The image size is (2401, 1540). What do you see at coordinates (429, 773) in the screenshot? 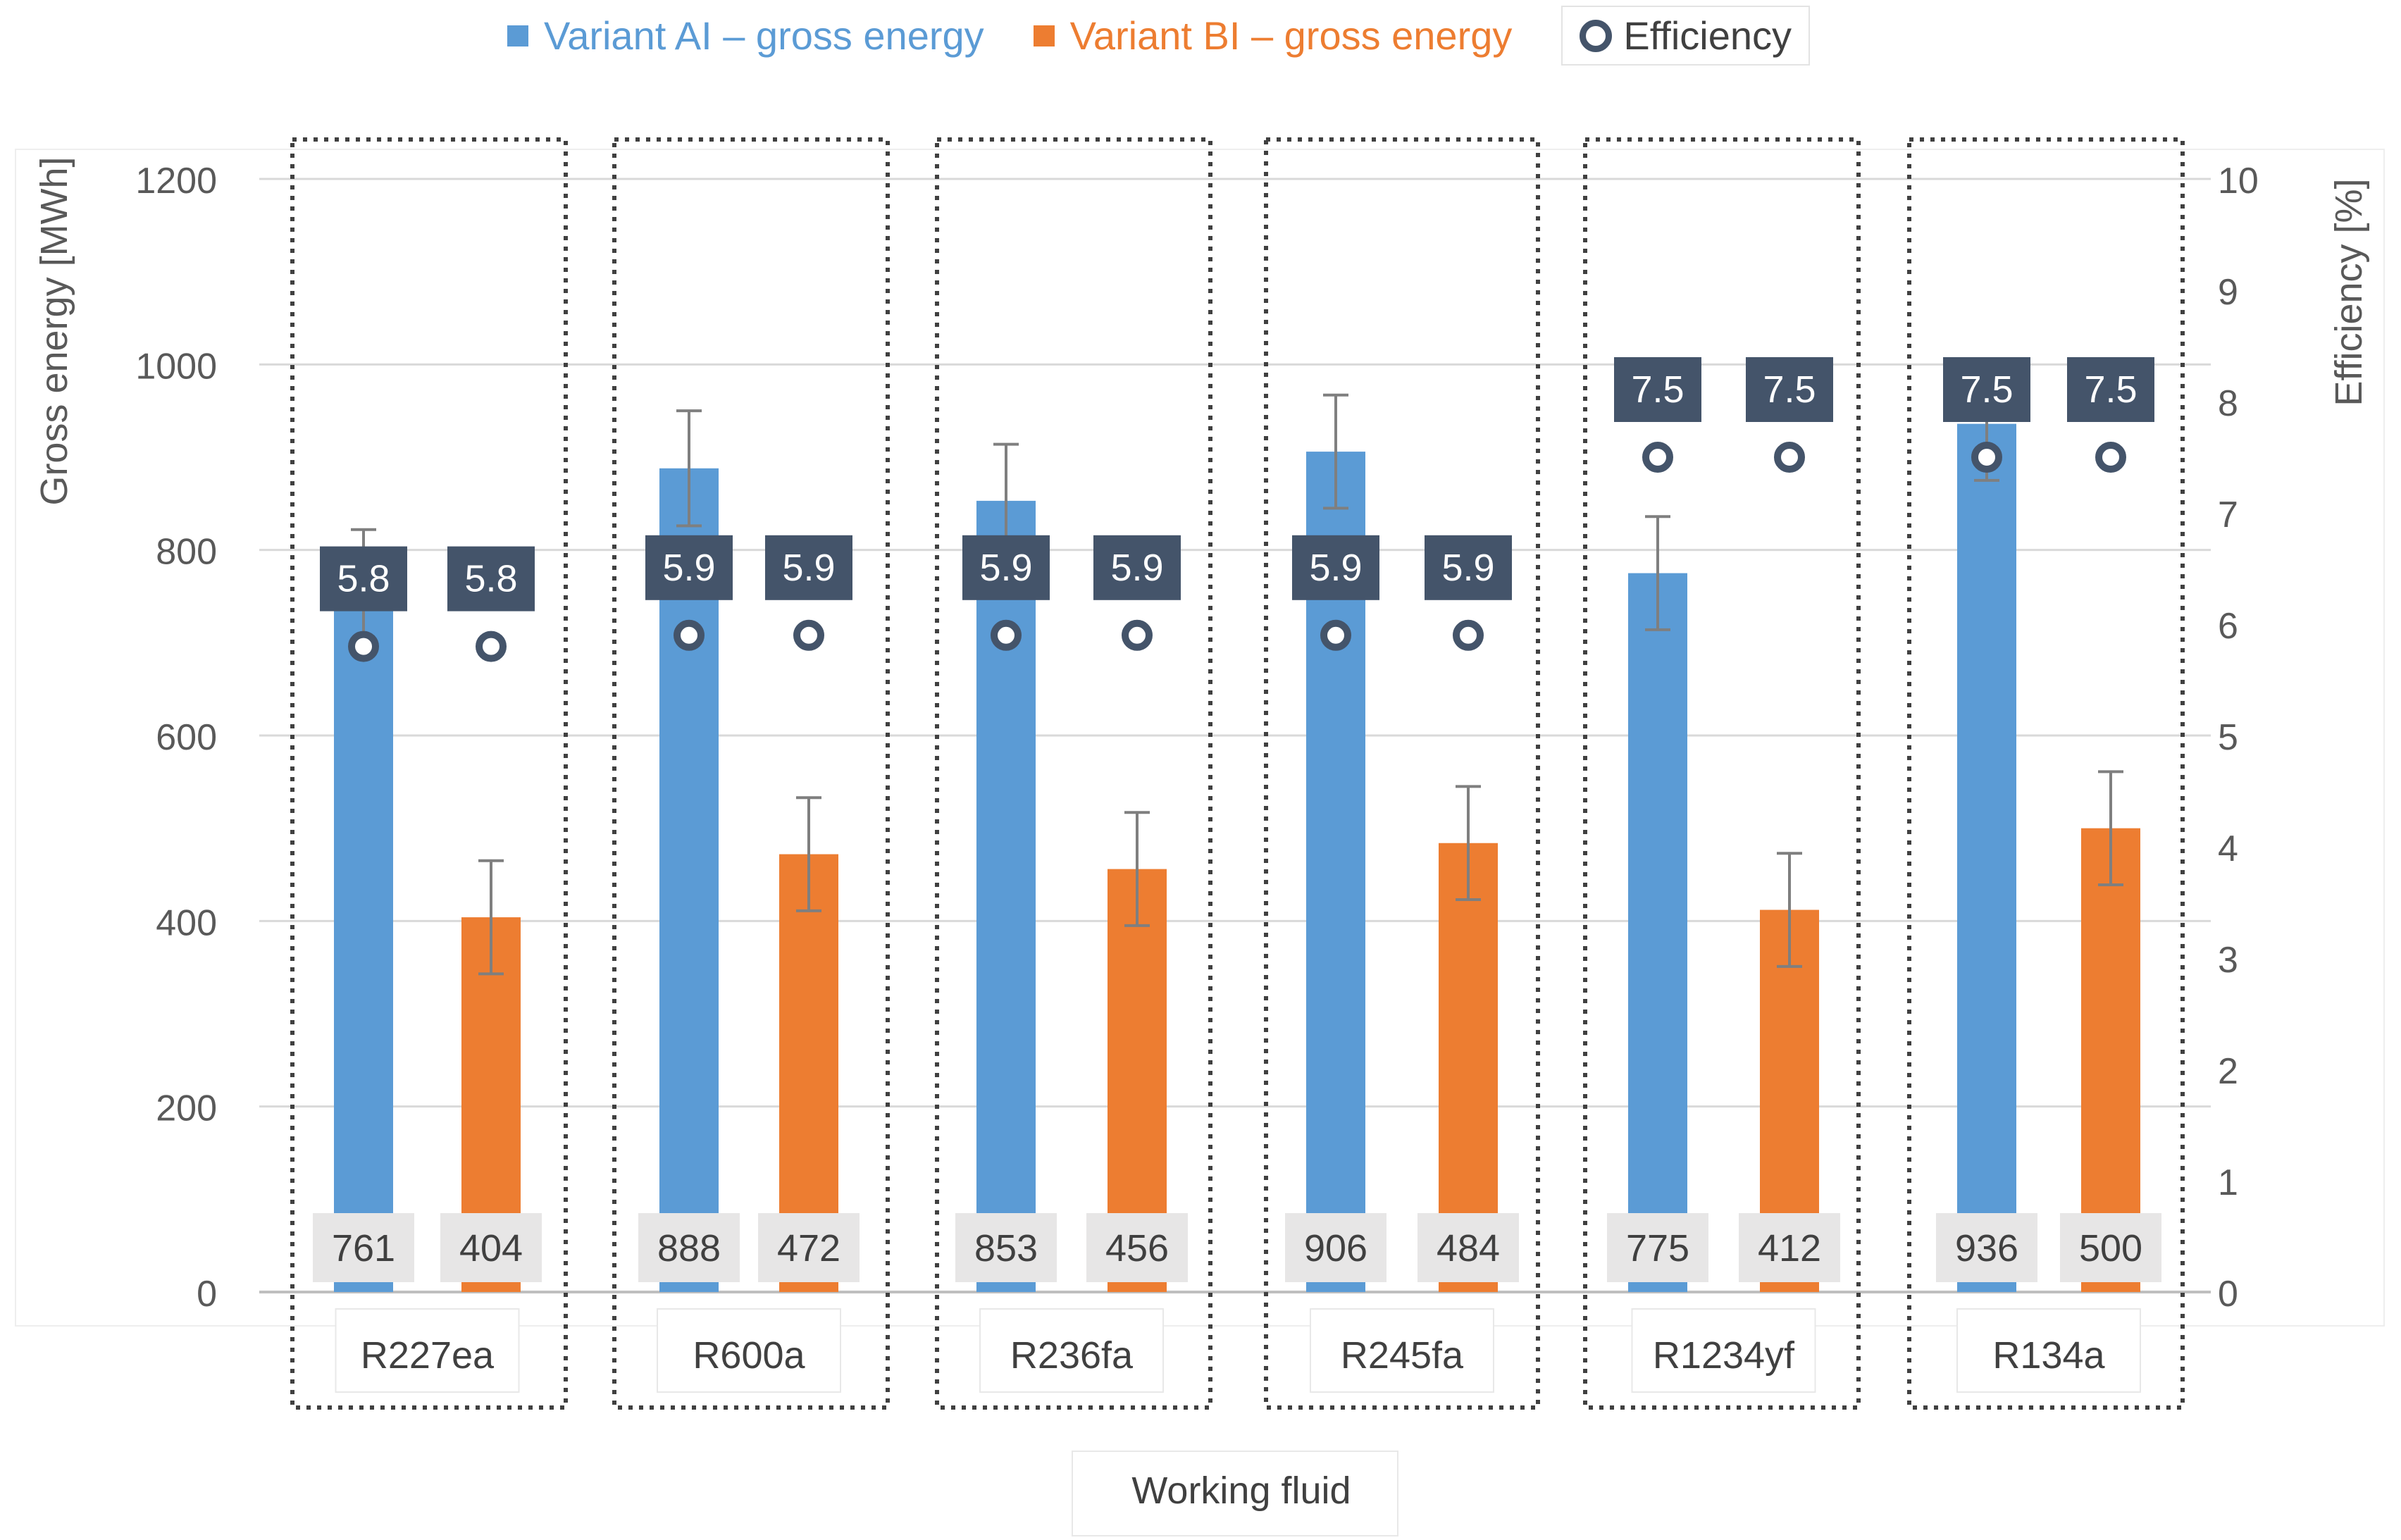
I see `category-group: R227ea 761 404 5.8 5.8` at bounding box center [429, 773].